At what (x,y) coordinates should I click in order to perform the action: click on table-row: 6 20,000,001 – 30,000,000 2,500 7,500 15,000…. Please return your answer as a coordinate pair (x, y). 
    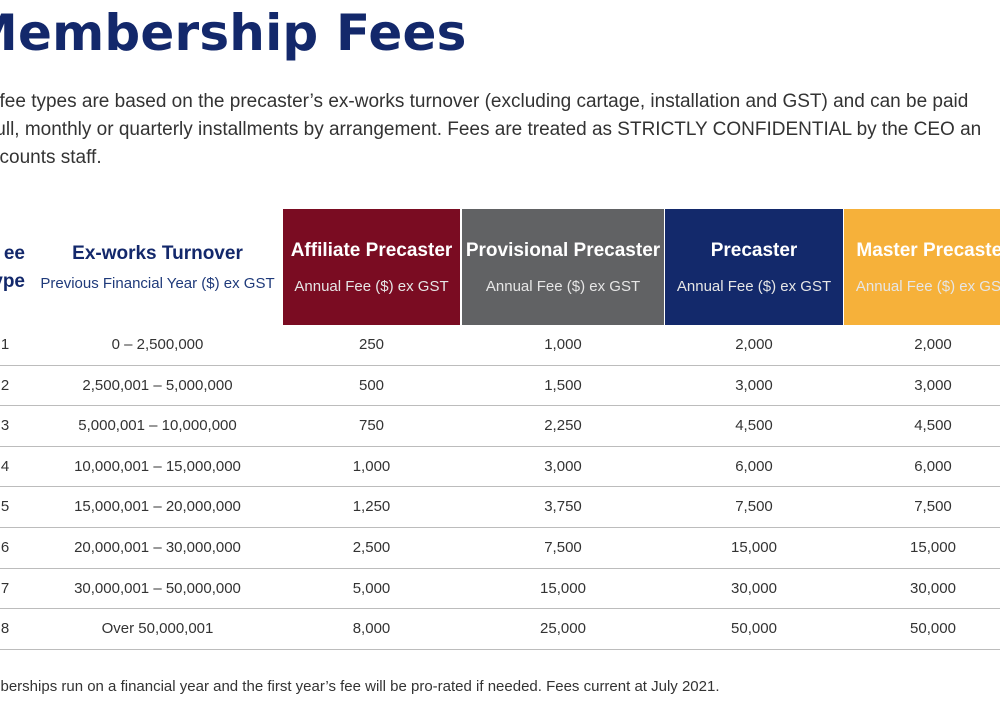
    Looking at the image, I should click on (500, 548).